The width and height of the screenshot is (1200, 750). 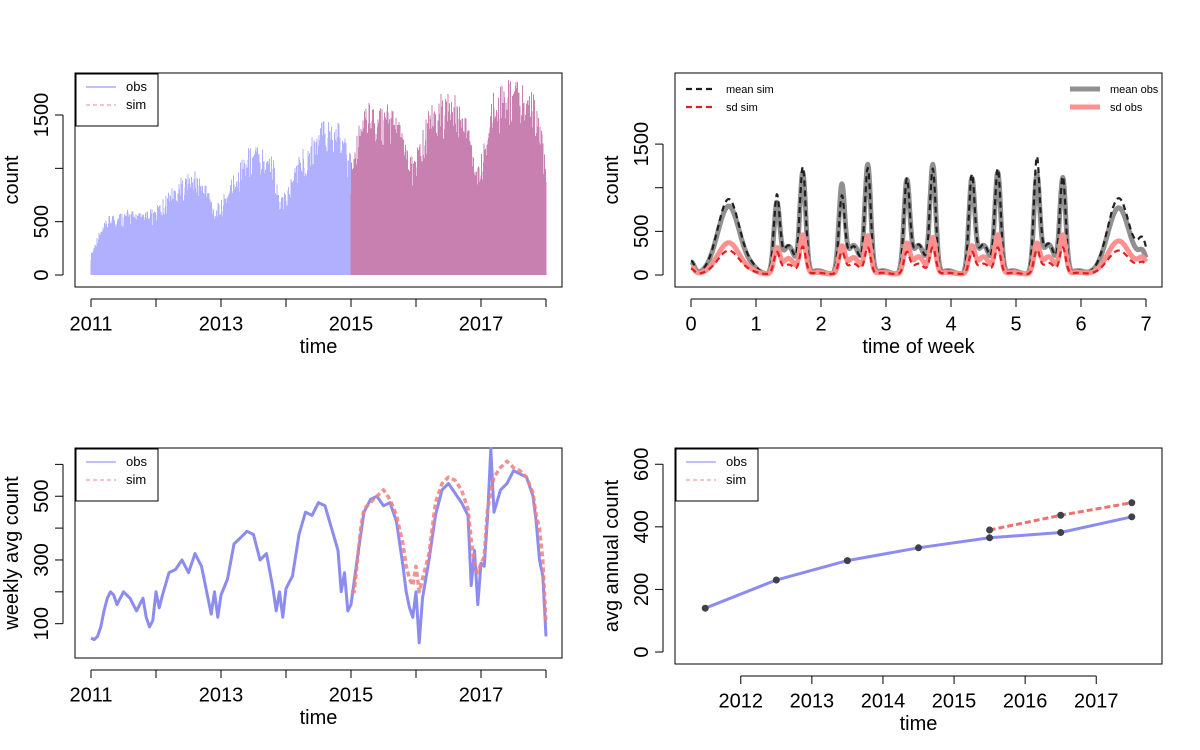 What do you see at coordinates (136, 104) in the screenshot?
I see `p1-legend-label-sim: sim` at bounding box center [136, 104].